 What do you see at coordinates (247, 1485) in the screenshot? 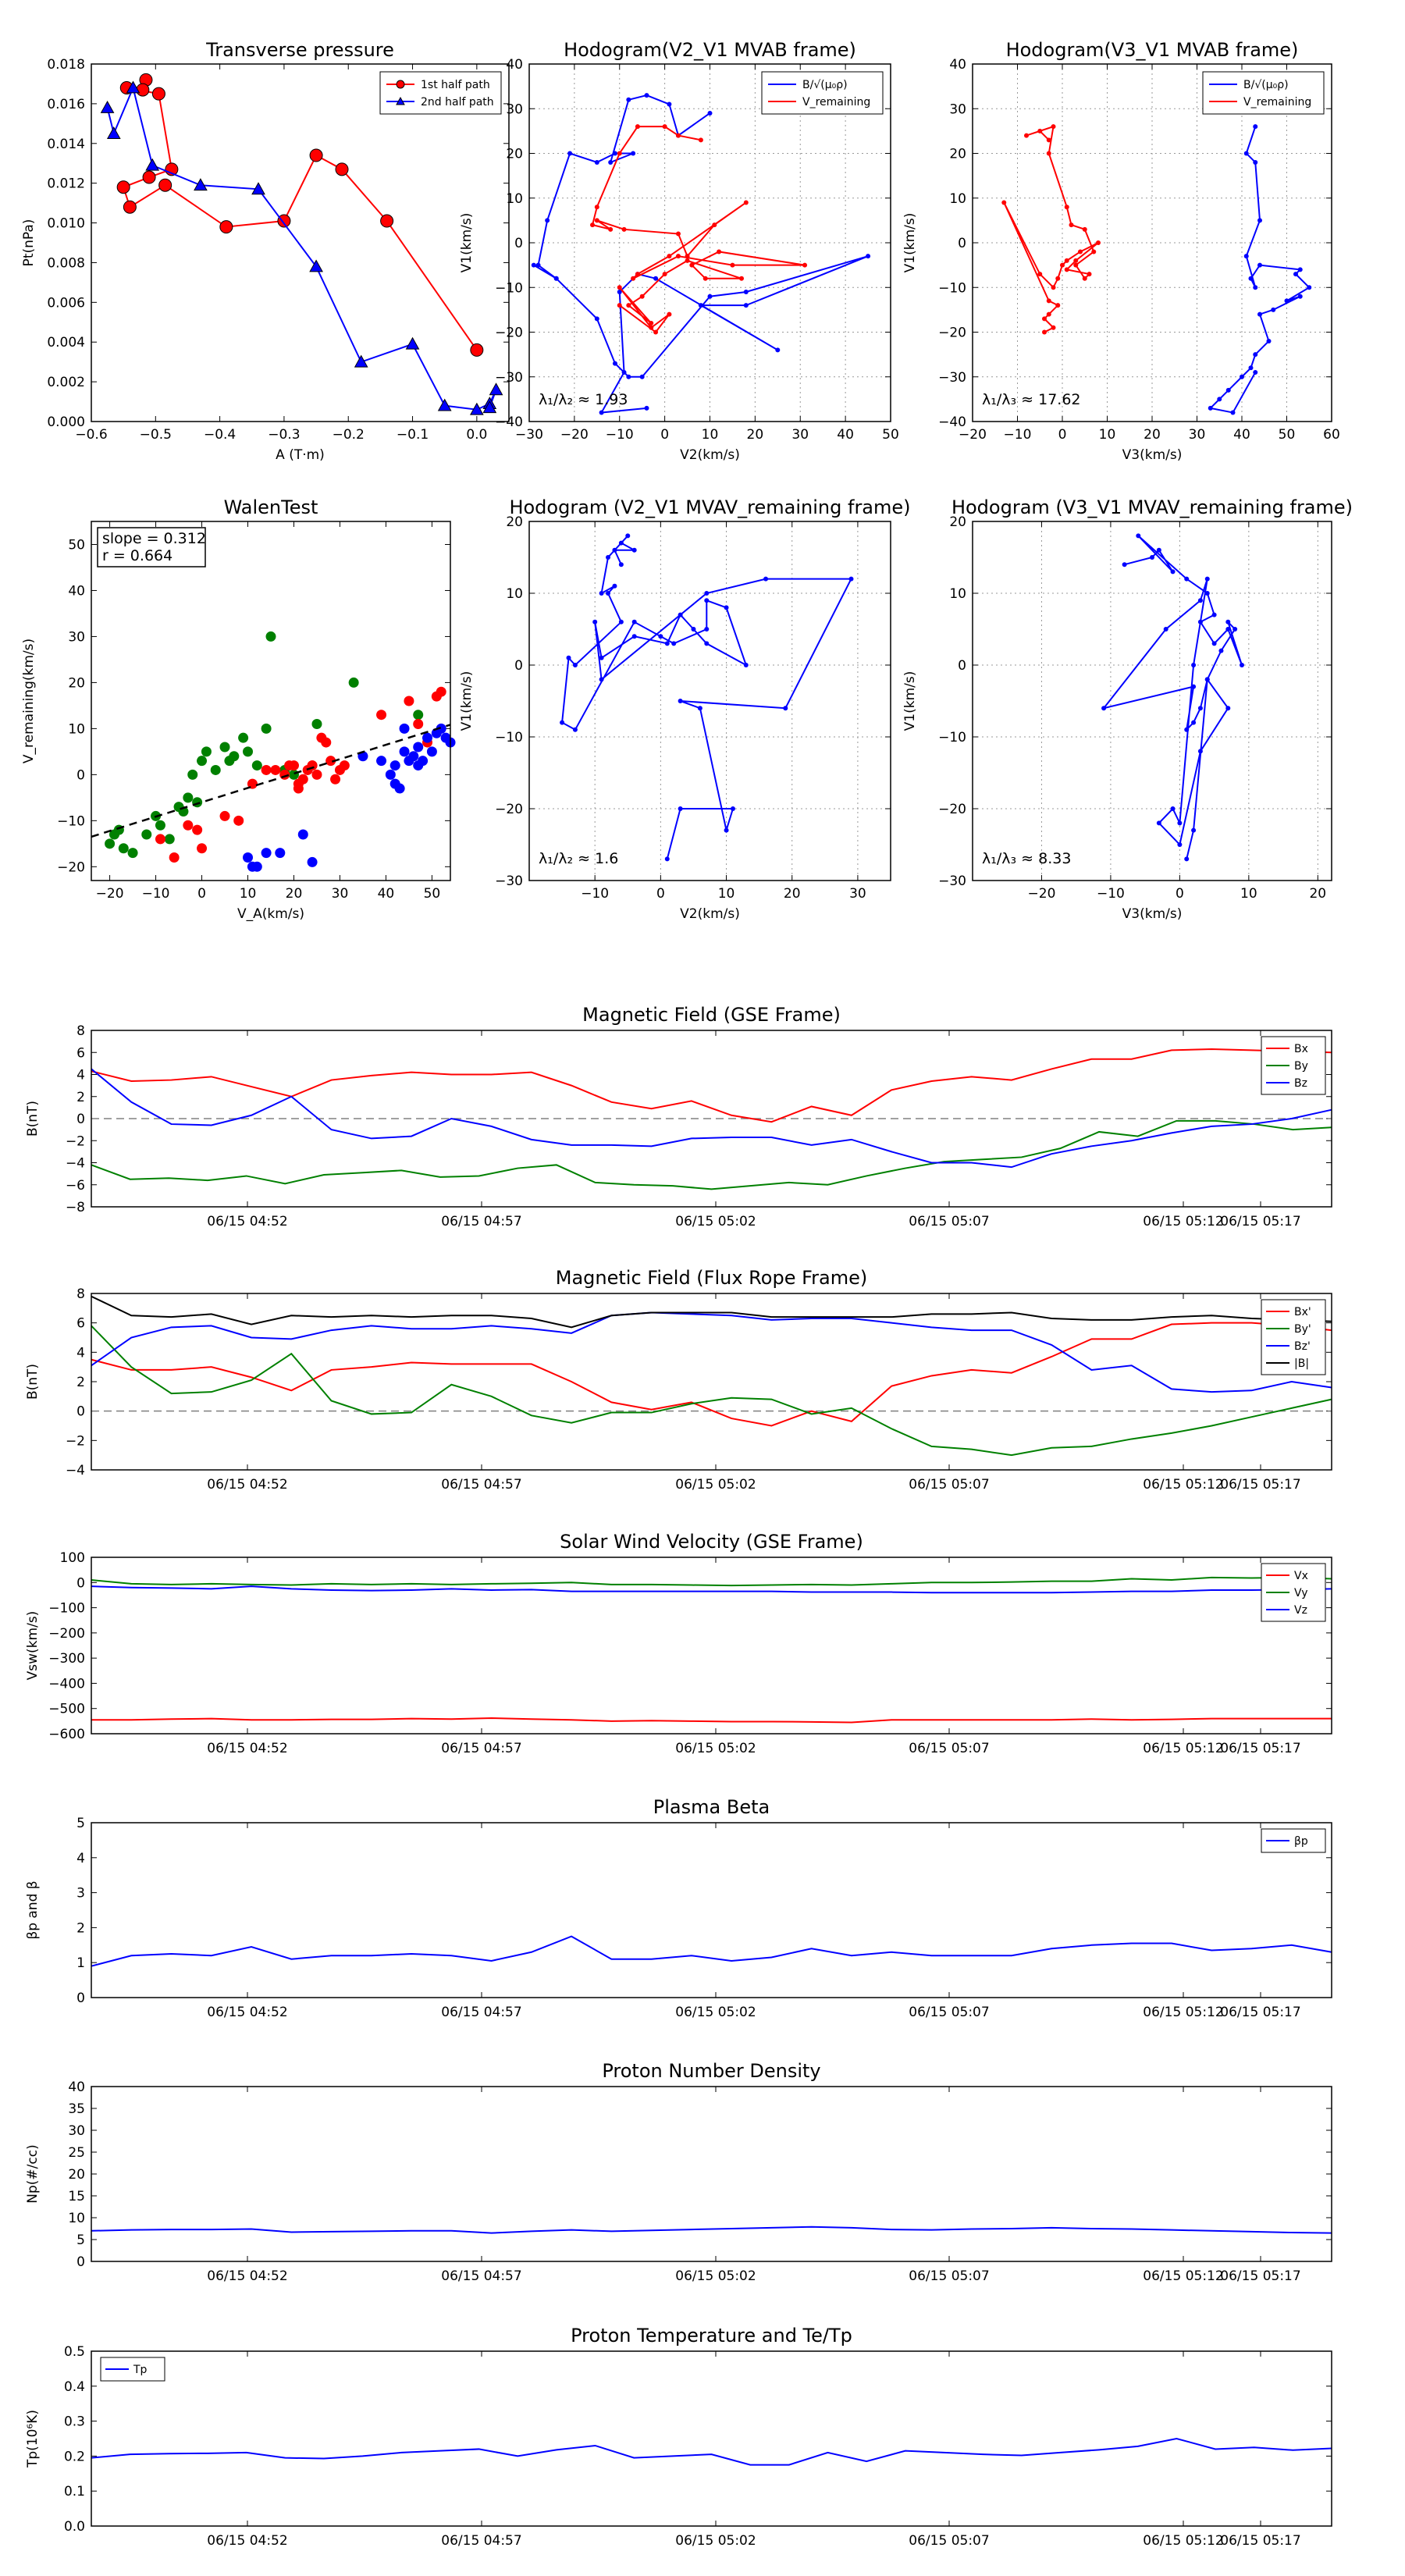
I see `time-tick-label: 06/15 04:52` at bounding box center [247, 1485].